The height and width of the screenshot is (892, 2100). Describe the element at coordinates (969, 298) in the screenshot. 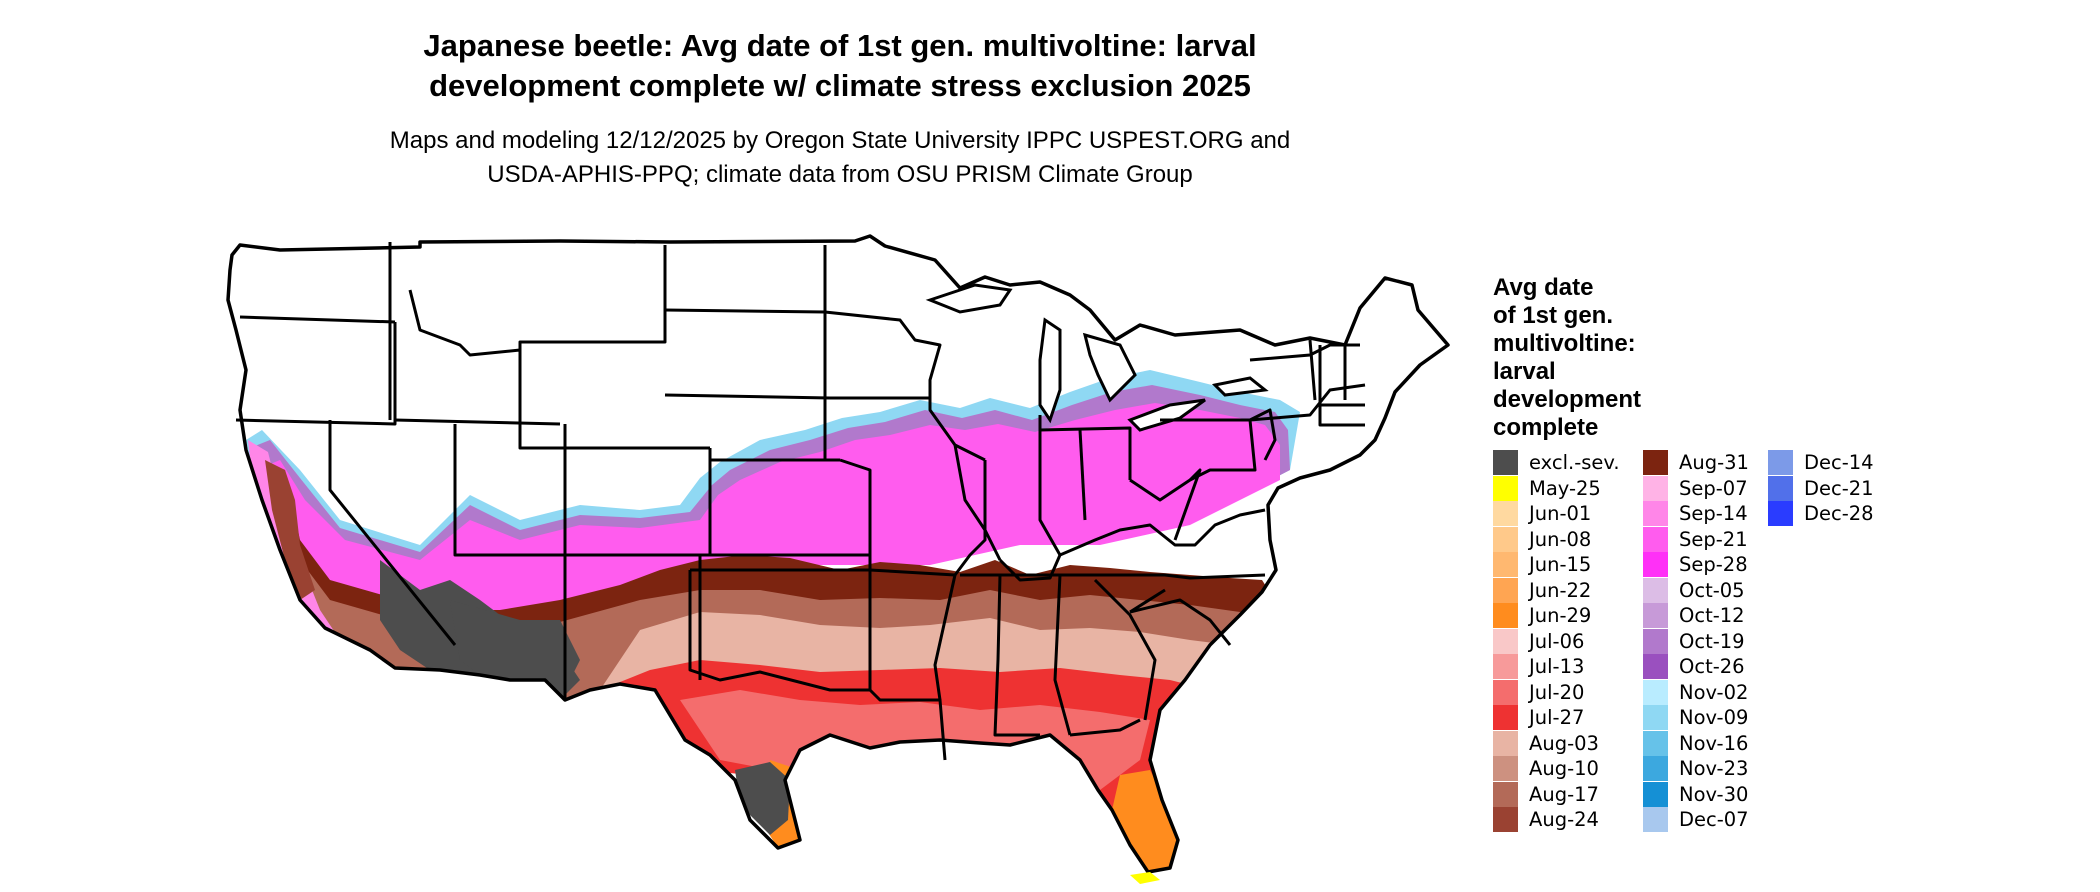

I see `lake-superior` at that location.